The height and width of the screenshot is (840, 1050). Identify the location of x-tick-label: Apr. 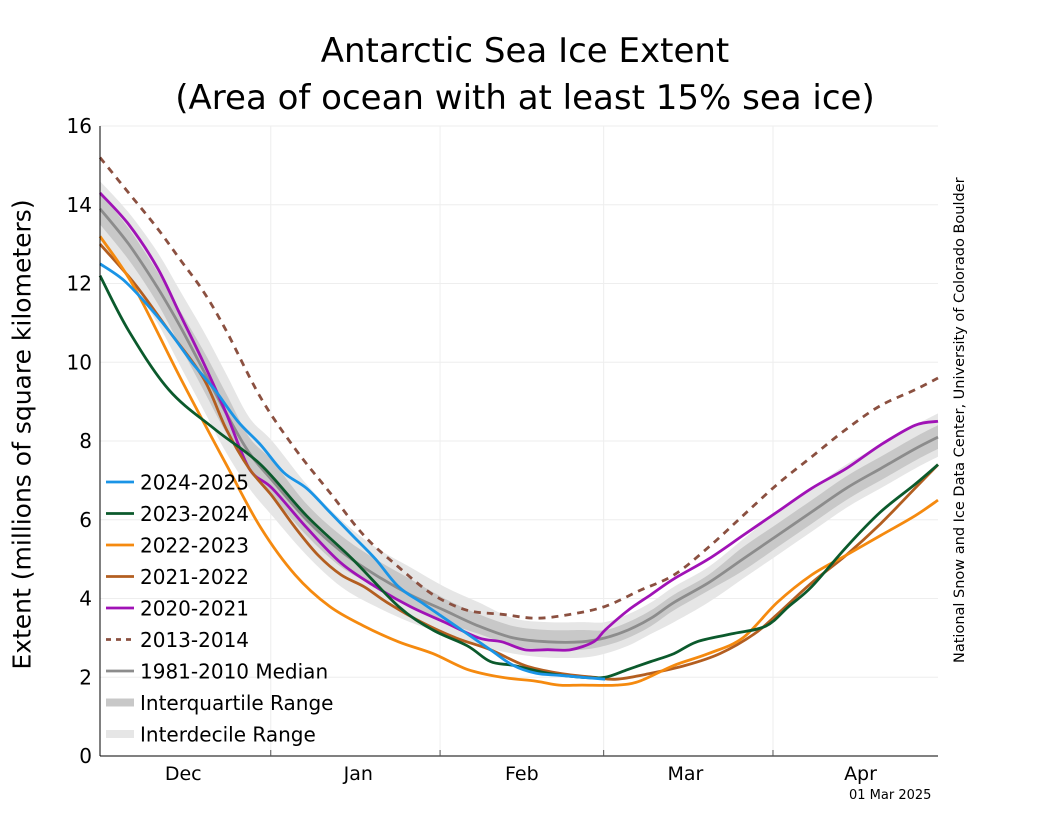
(860, 774).